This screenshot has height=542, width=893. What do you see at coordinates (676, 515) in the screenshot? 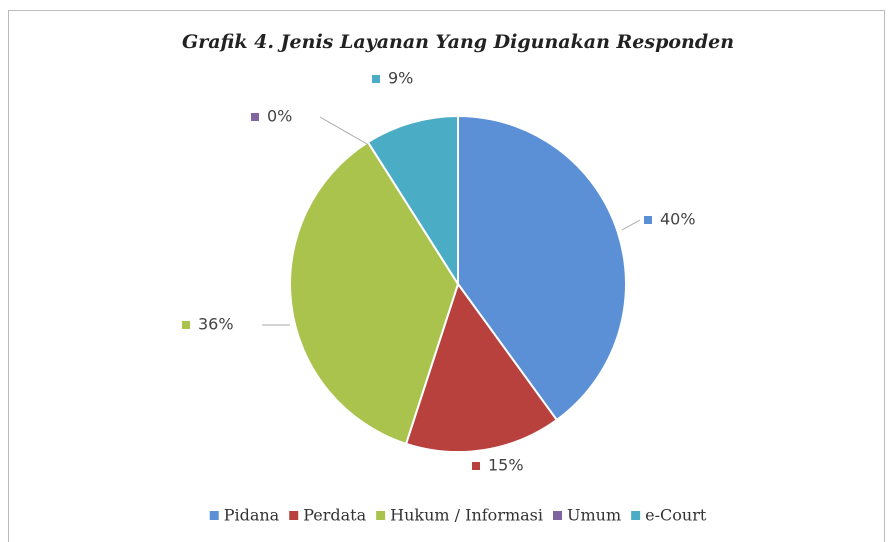
I see `legend-label: e-Court` at bounding box center [676, 515].